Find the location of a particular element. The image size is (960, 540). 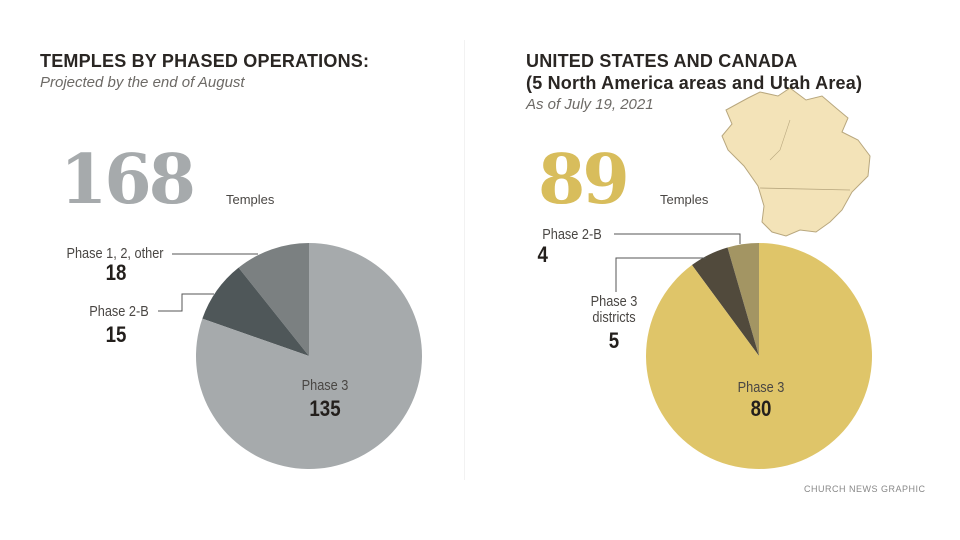

north-america-map-icon is located at coordinates (796, 162).